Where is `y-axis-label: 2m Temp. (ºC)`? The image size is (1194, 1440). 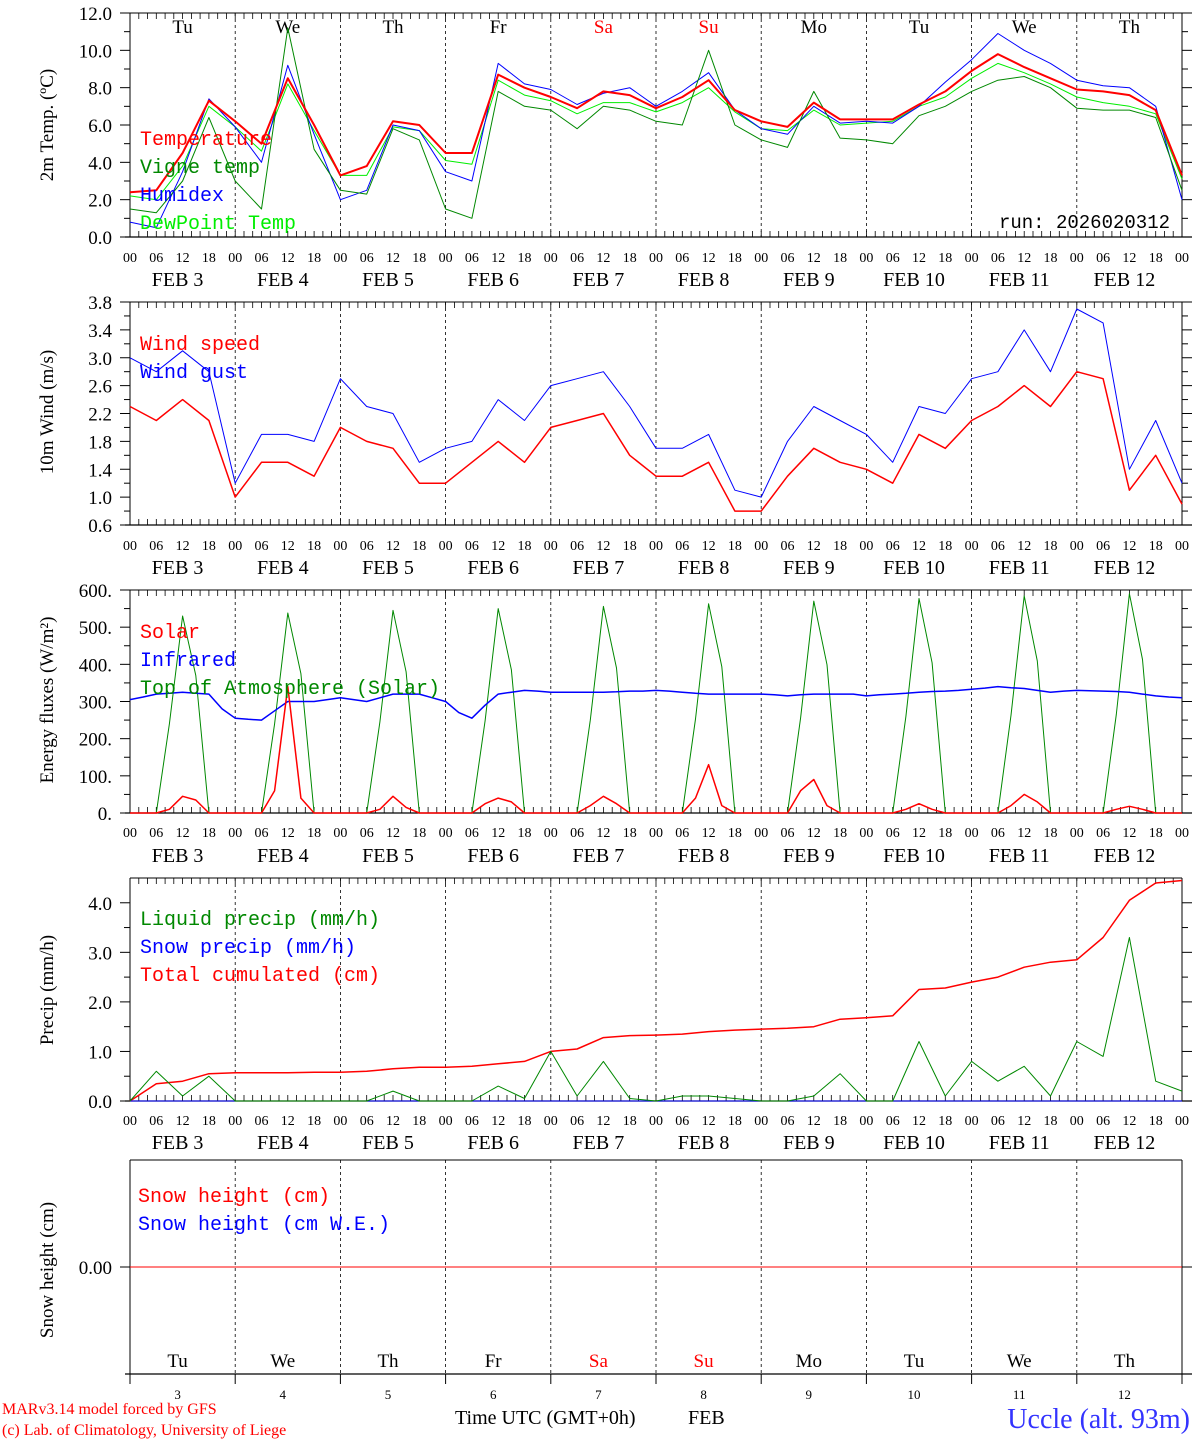
y-axis-label: 2m Temp. (ºC) is located at coordinates (47, 125).